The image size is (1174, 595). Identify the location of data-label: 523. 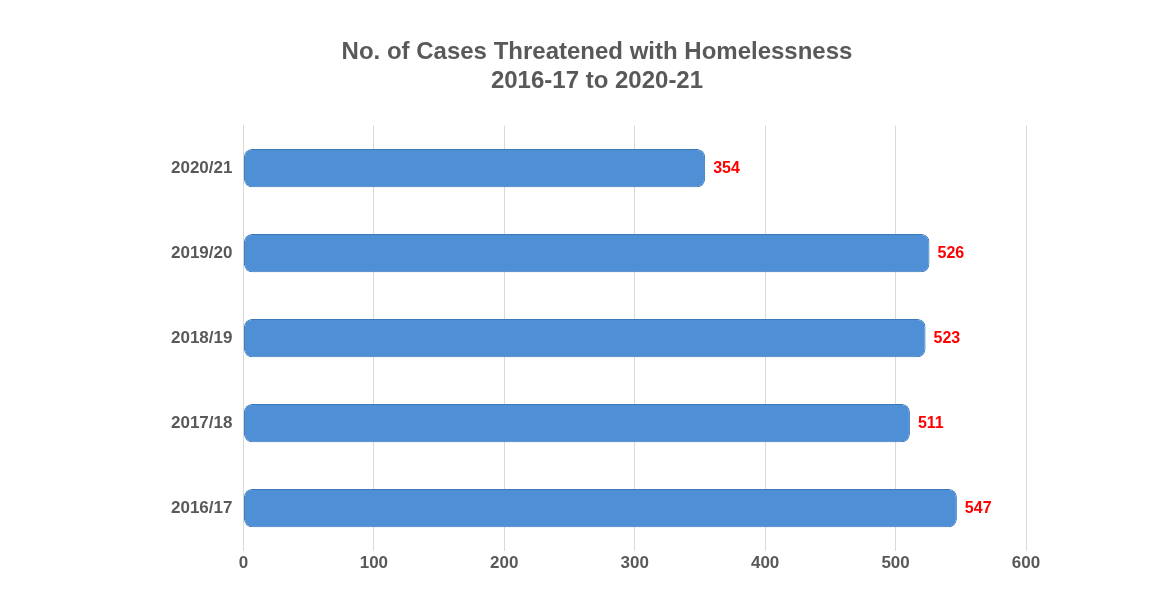
(947, 337).